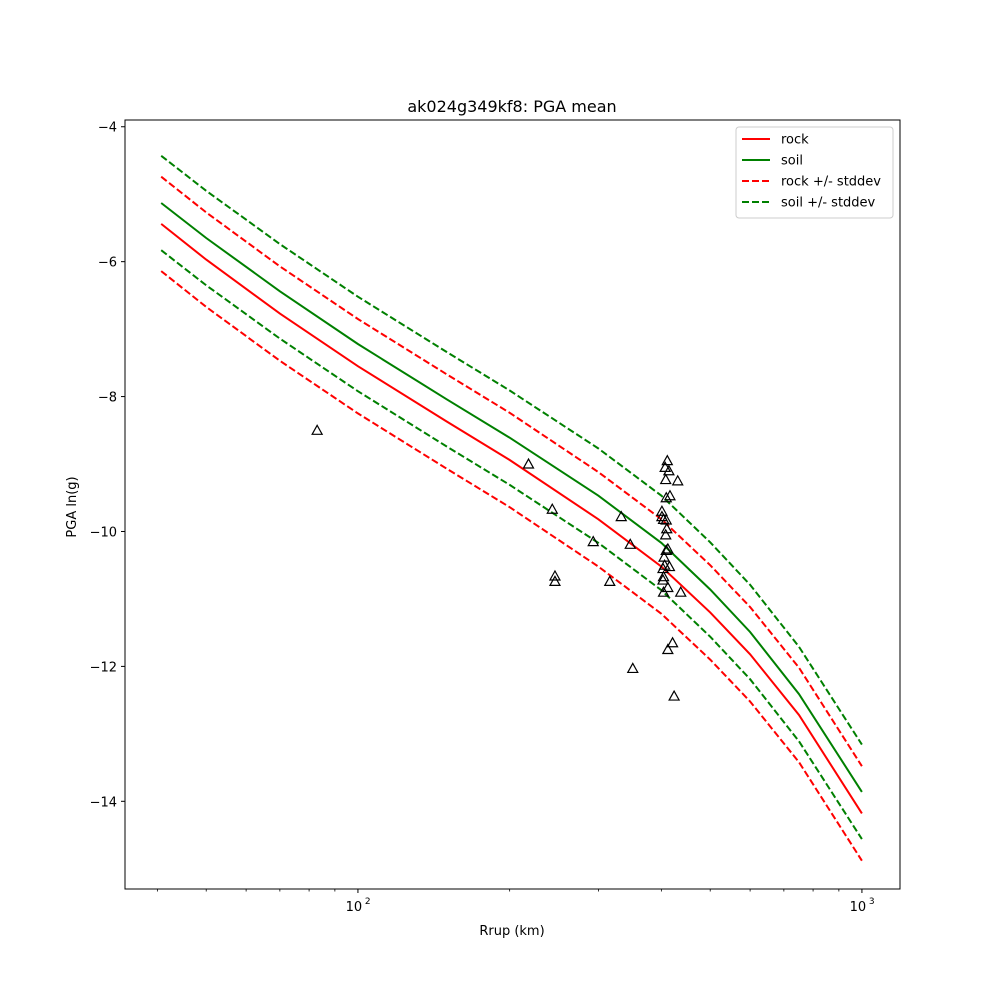  What do you see at coordinates (792, 161) in the screenshot?
I see `legend-label: soil` at bounding box center [792, 161].